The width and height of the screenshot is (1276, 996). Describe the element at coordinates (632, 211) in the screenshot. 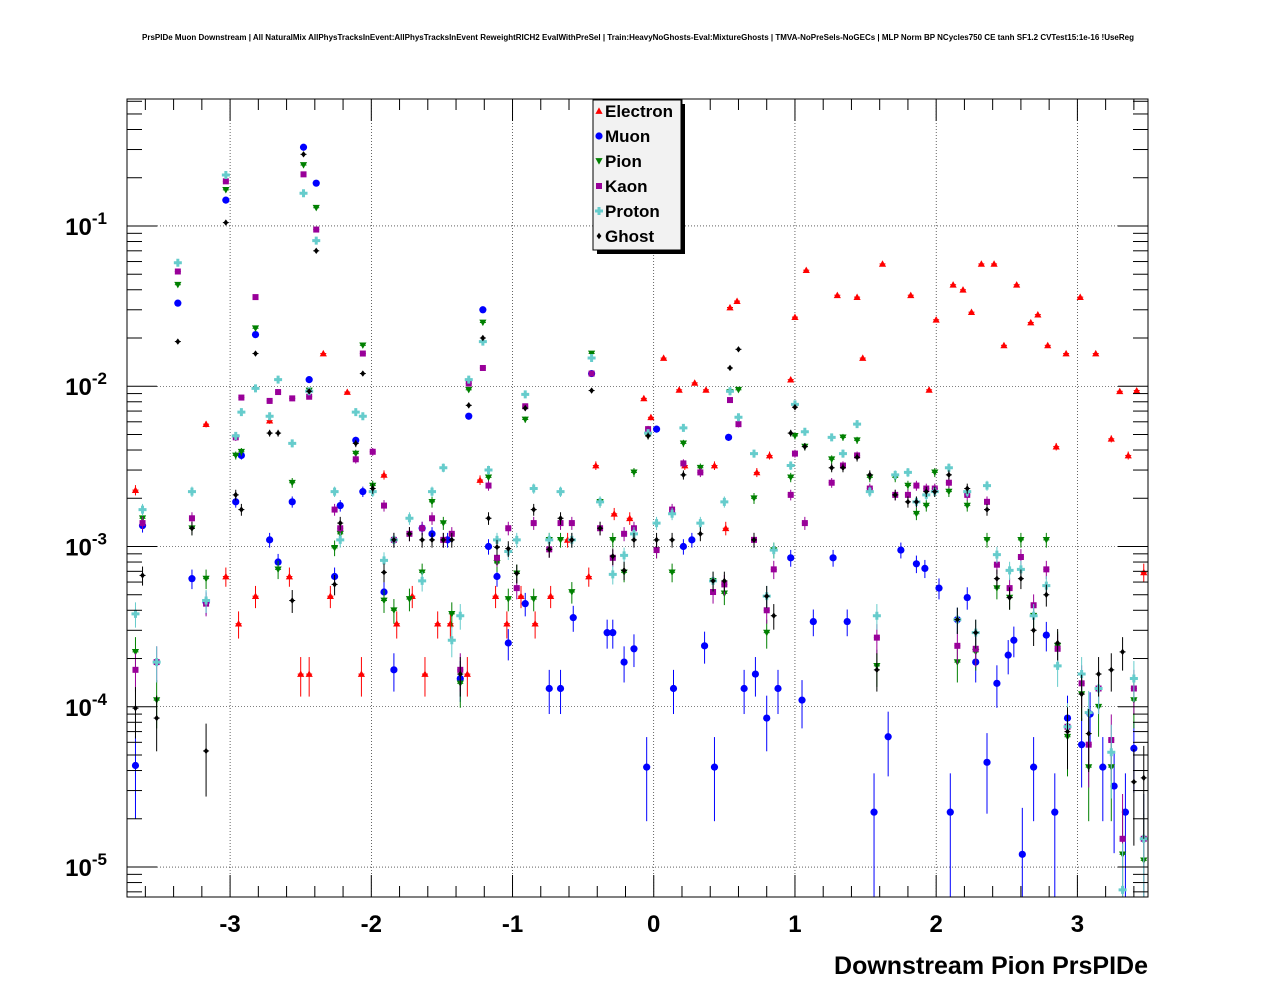

I see `legend-label-proton: Proton` at that location.